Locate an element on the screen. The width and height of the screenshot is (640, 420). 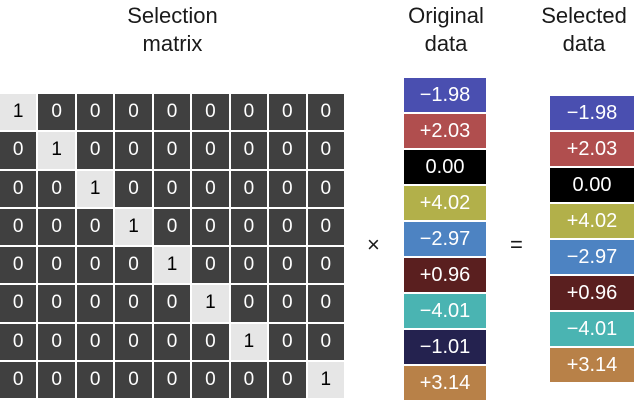
selection-matrix-heading-line-2: matrix is located at coordinates (172, 43).